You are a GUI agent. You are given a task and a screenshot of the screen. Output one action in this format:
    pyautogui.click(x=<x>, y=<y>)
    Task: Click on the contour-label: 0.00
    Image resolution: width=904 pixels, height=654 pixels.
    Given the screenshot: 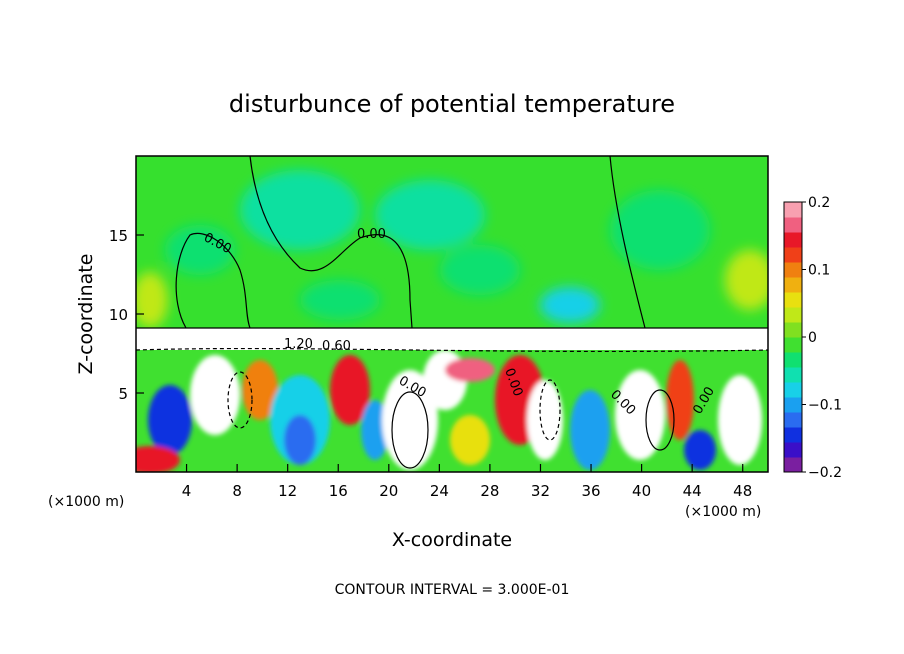 What is the action you would take?
    pyautogui.click(x=371, y=234)
    